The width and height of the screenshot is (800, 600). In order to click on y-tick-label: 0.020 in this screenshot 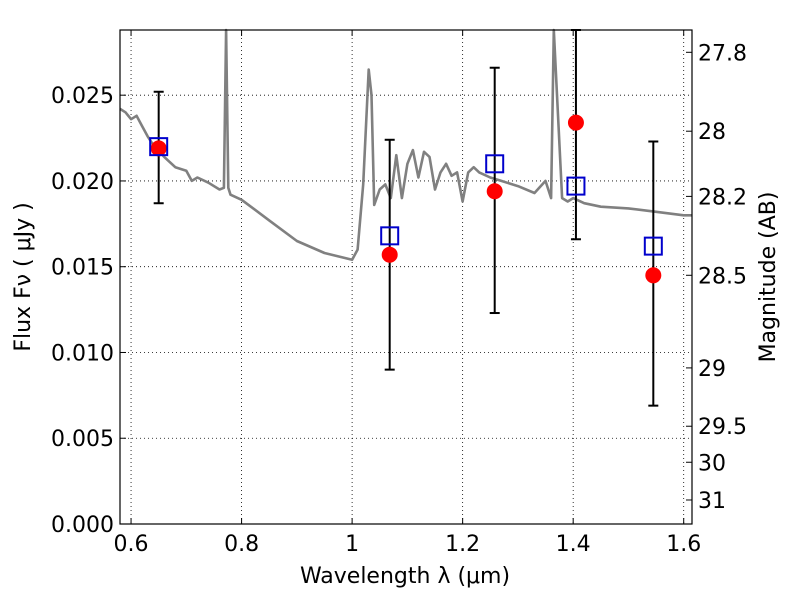, I will do `click(82, 182)`.